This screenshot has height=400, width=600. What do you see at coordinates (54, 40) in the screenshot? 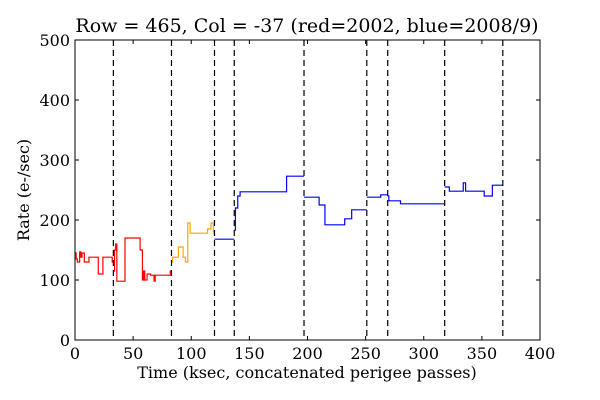
I see `y-tick-label-5: 500` at bounding box center [54, 40].